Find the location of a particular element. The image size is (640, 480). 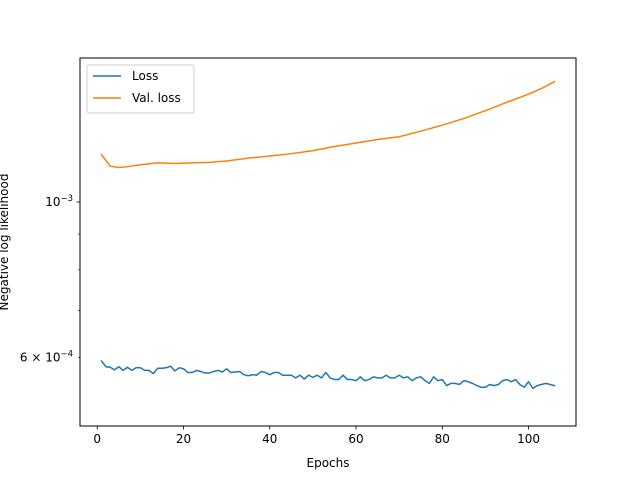

series-line-val-loss is located at coordinates (328, 124).